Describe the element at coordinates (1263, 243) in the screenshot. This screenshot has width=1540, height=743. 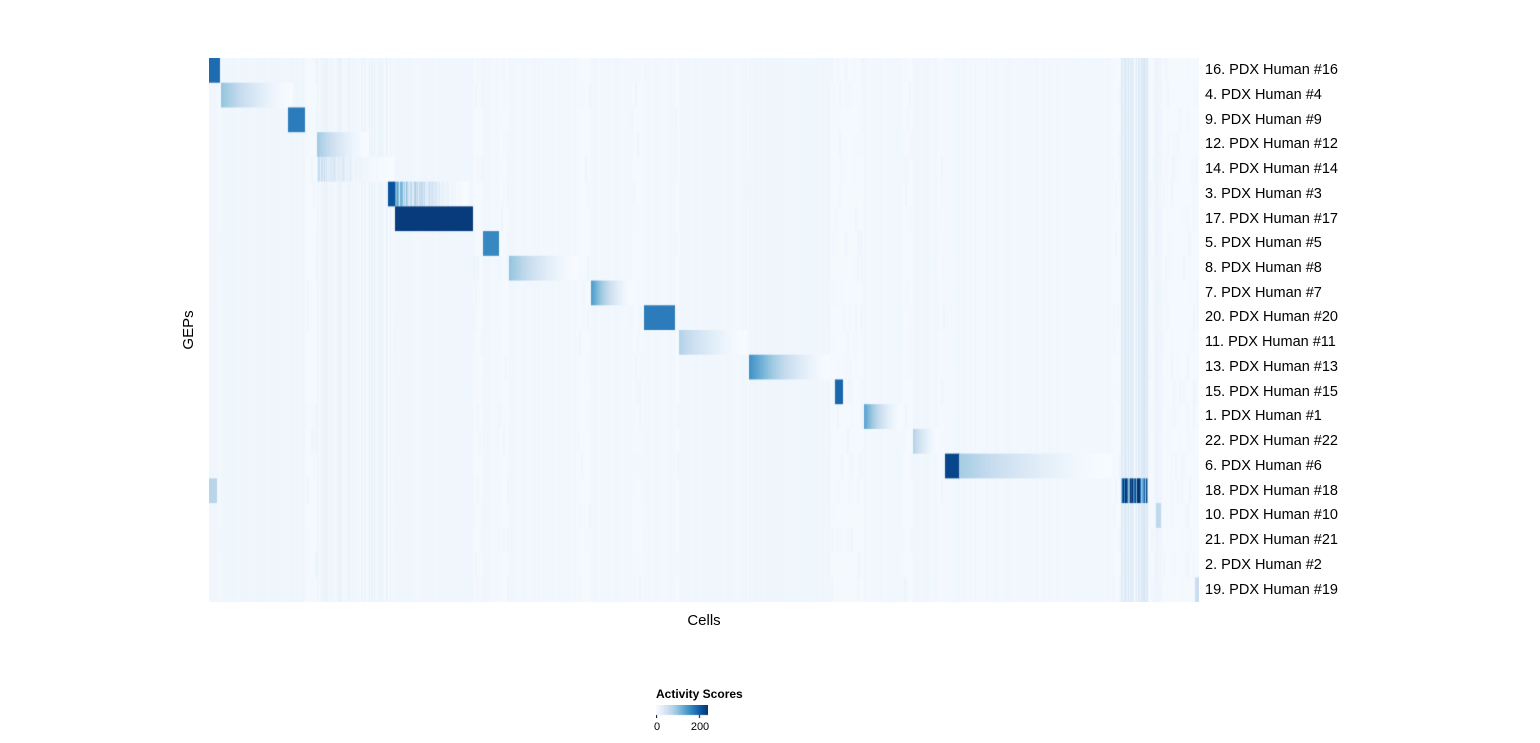
I see `row-label: 5. PDX Human #5` at that location.